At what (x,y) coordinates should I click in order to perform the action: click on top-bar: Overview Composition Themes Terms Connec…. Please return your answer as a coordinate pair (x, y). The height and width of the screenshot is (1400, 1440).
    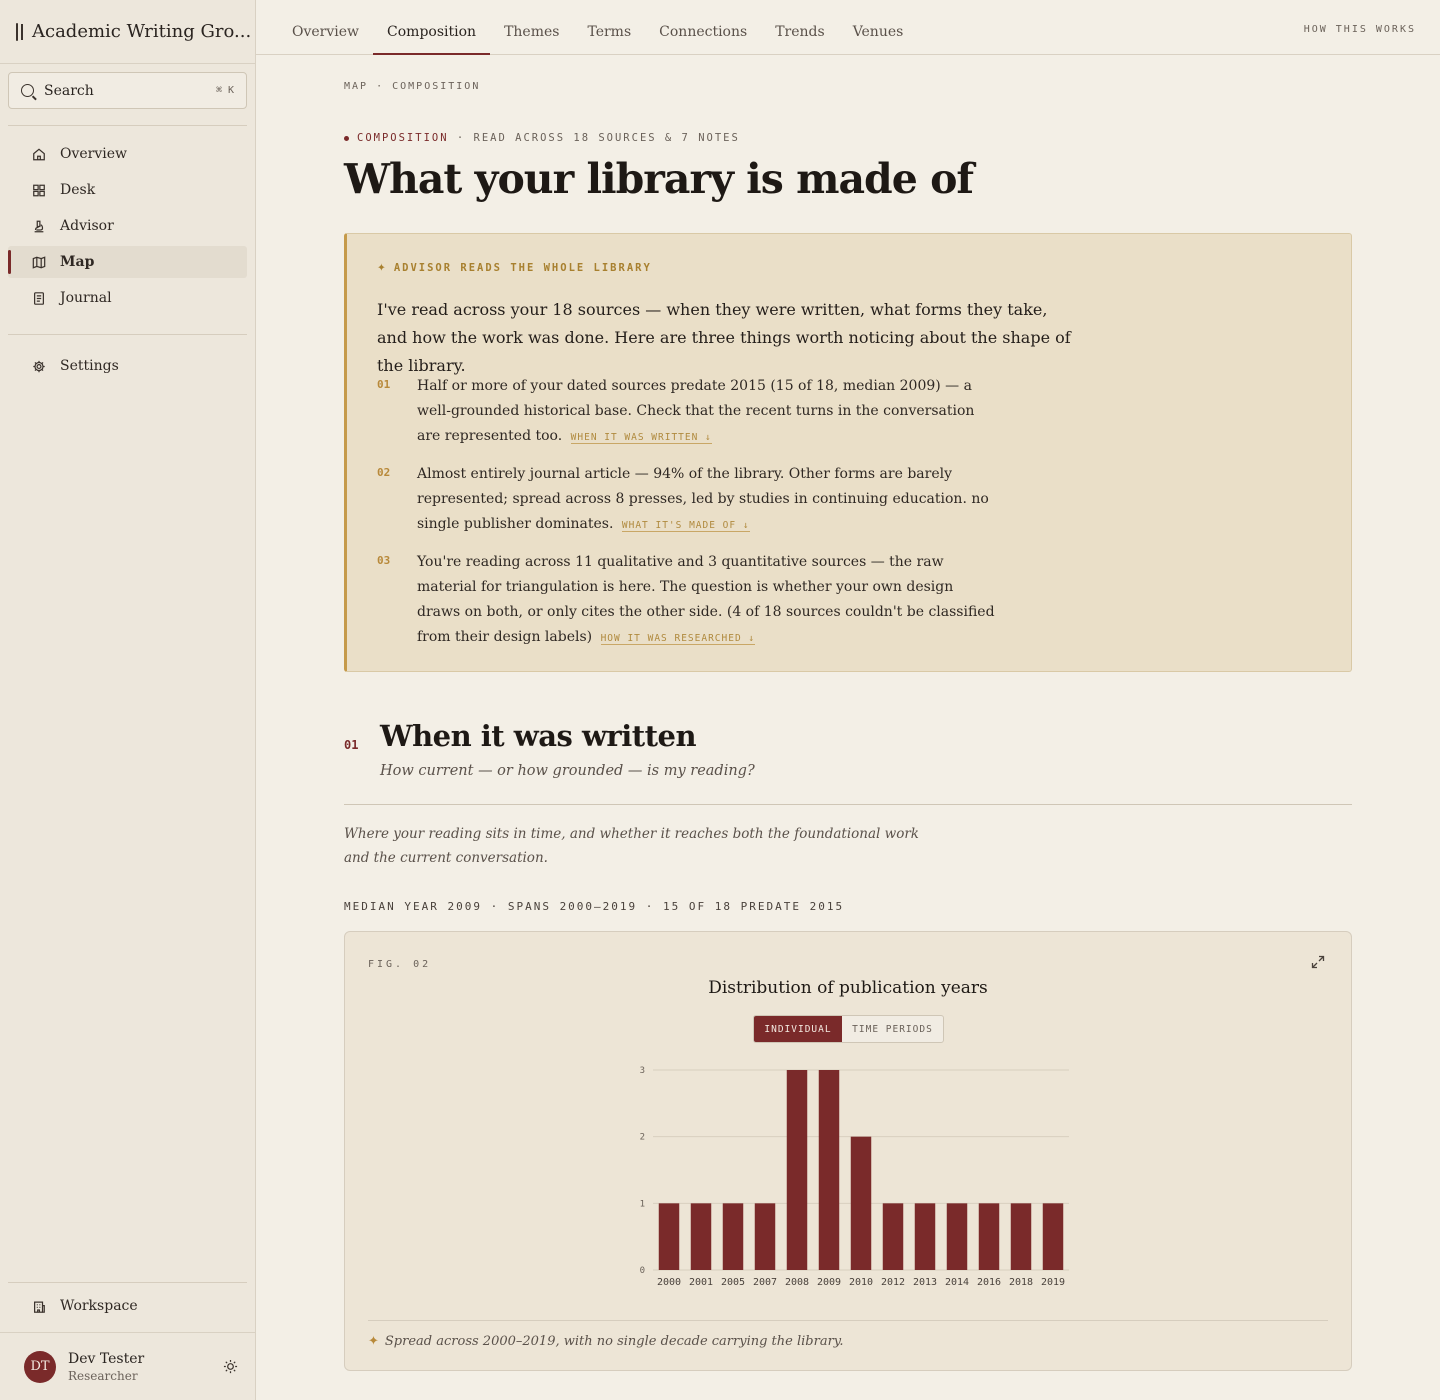
    Looking at the image, I should click on (848, 27).